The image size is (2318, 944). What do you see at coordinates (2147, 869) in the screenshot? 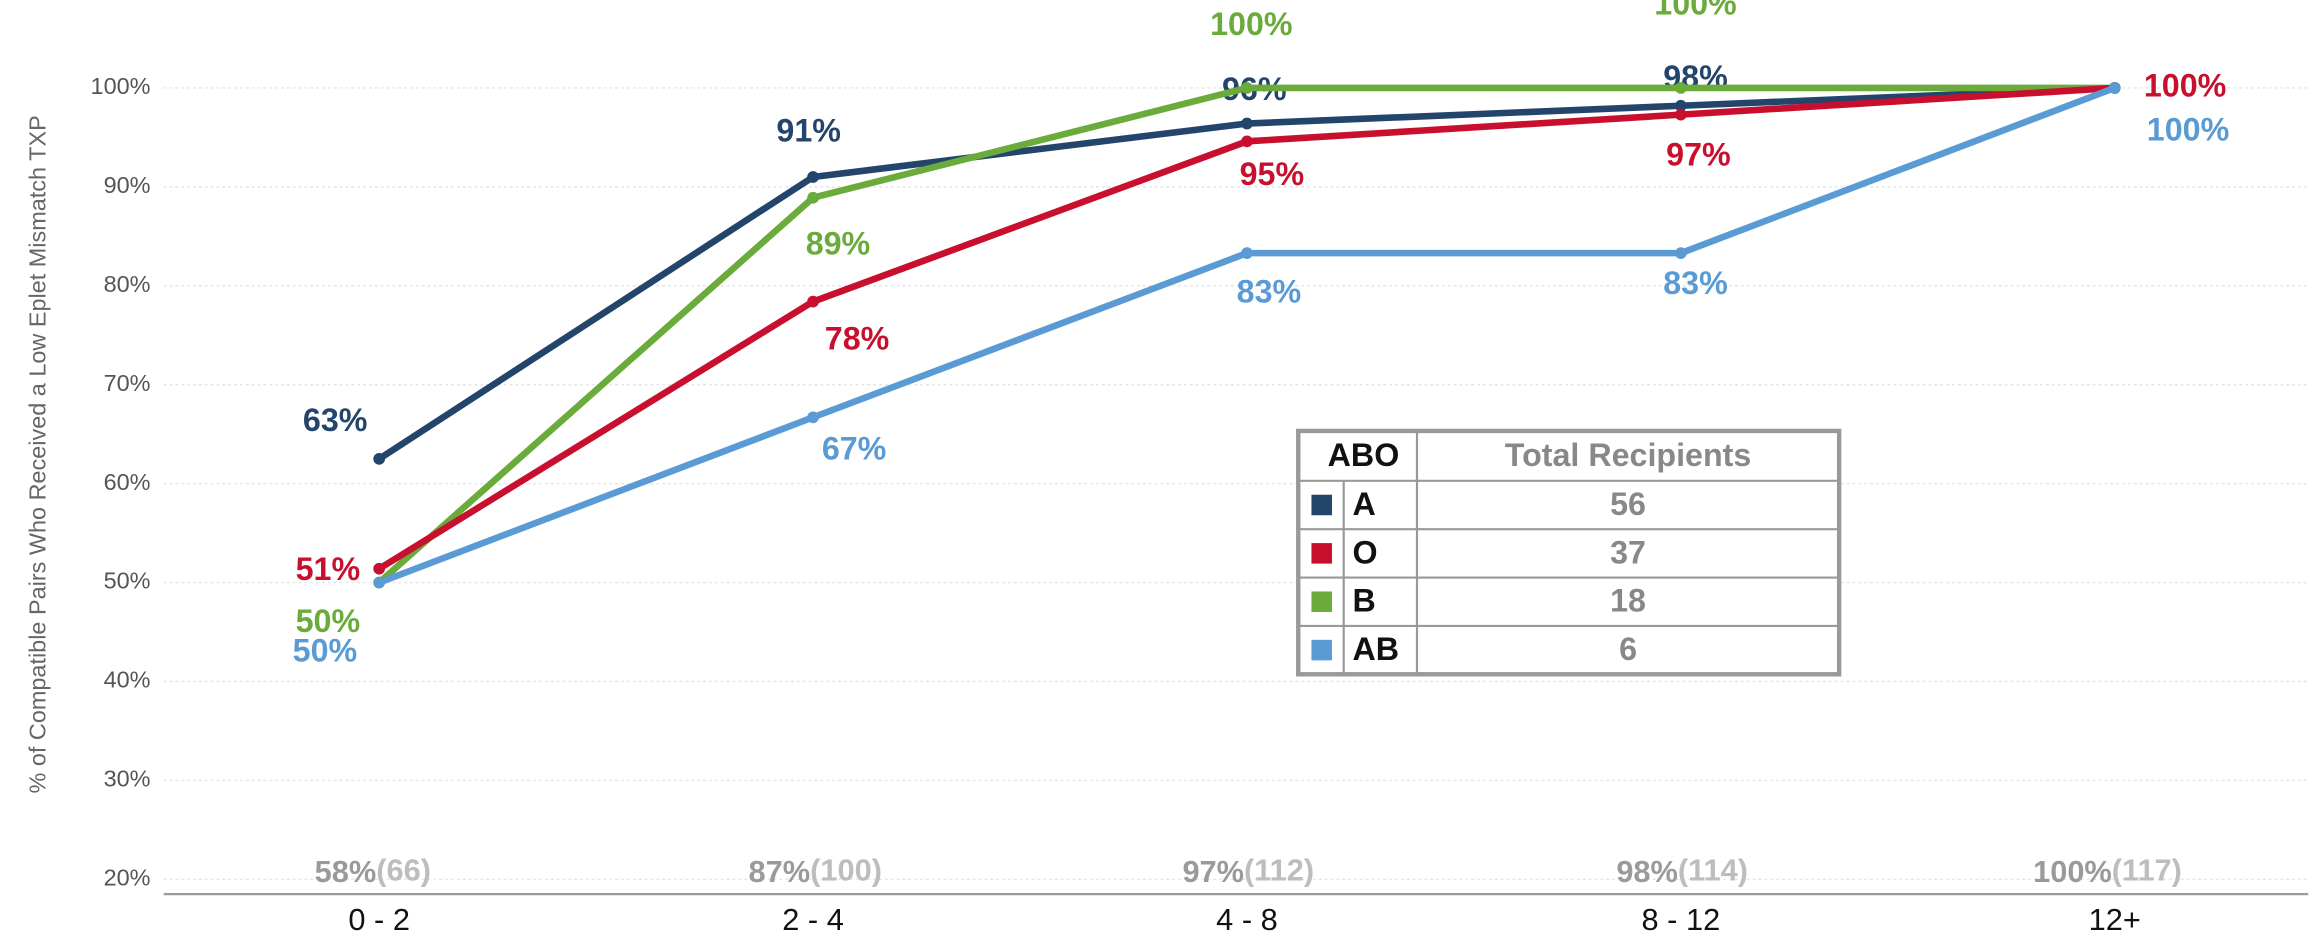
I see `category-count: (117)` at bounding box center [2147, 869].